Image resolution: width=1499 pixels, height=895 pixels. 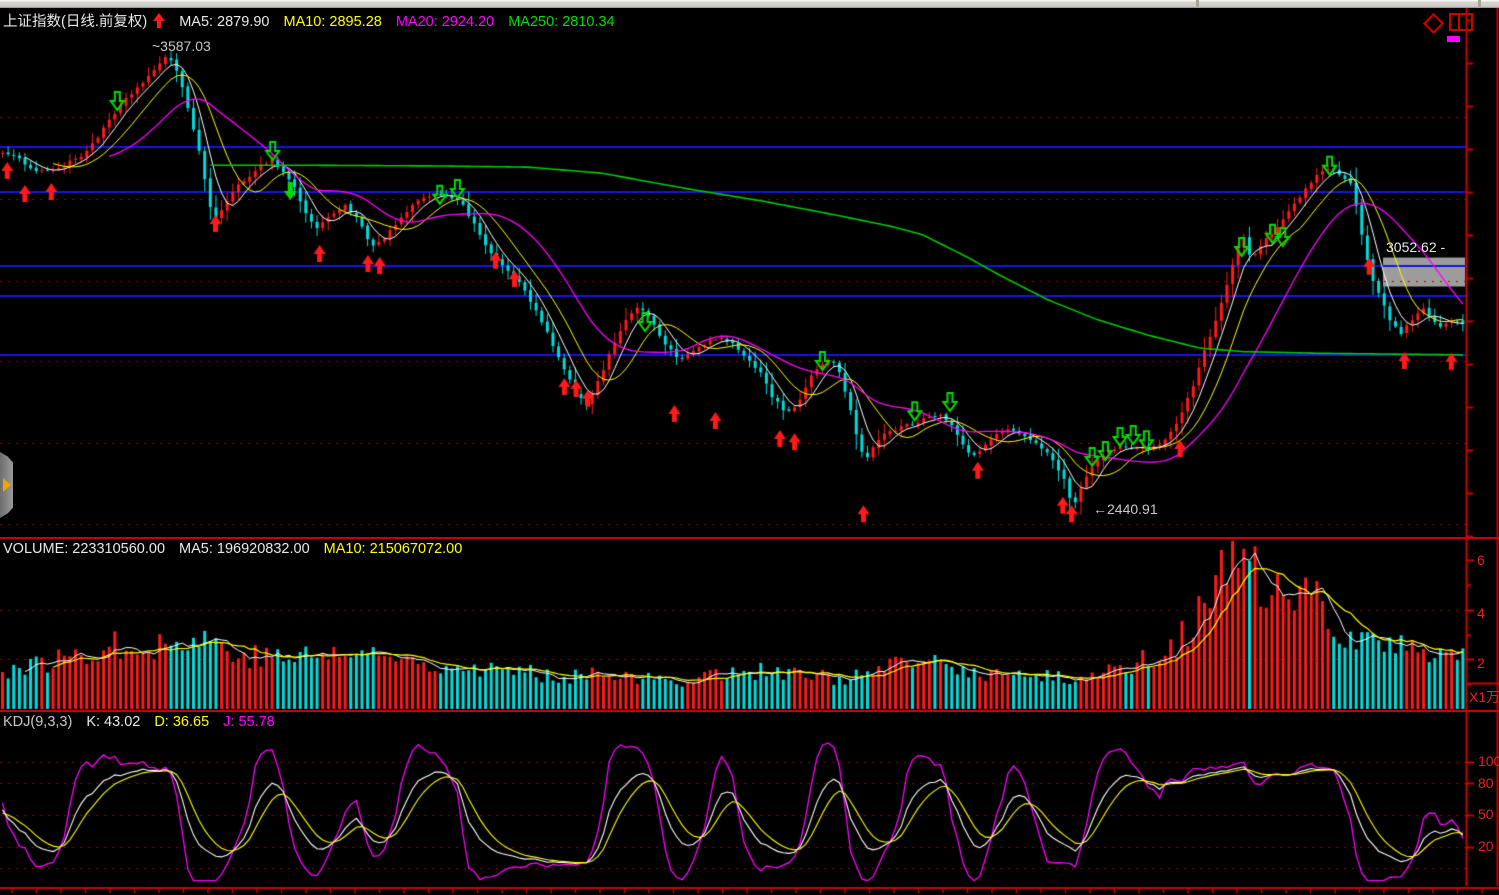 What do you see at coordinates (749, 4) in the screenshot?
I see `toolbar-bottom-strip` at bounding box center [749, 4].